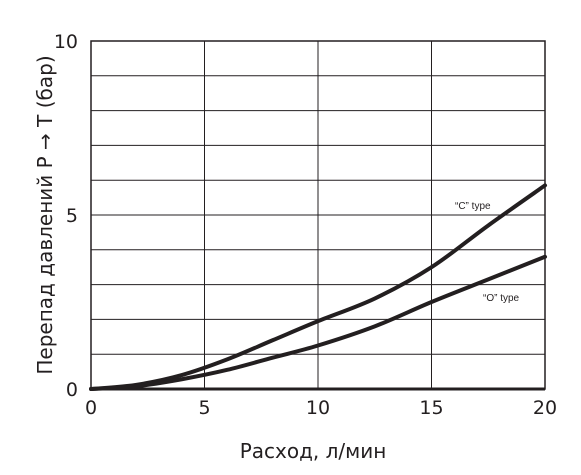 Image resolution: width=581 pixels, height=475 pixels. I want to click on x-tick-labels: 0 5 10 15 20, so click(321, 408).